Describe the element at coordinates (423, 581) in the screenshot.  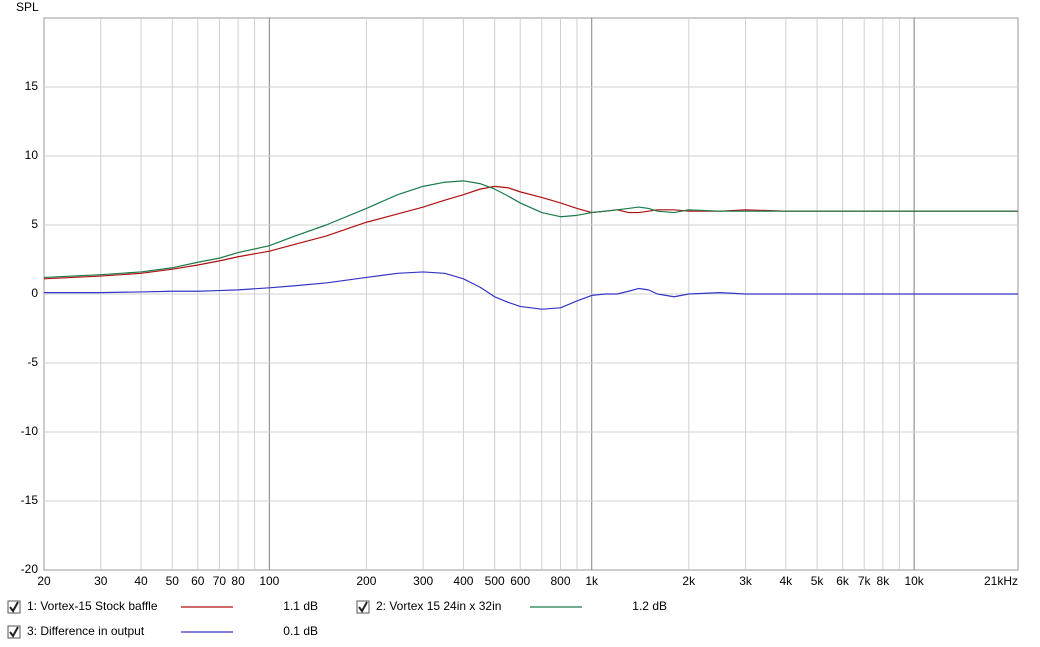
I see `x-tick-label: 300` at that location.